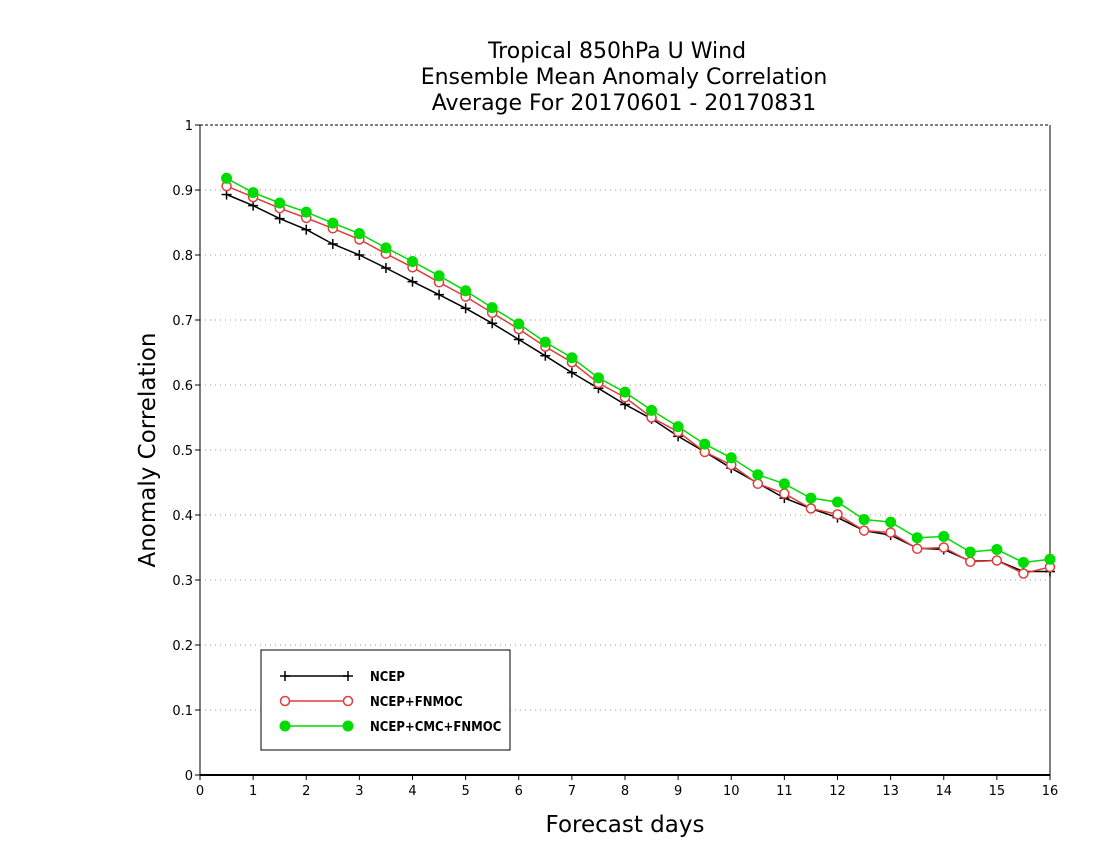 The image size is (1100, 850). I want to click on x-tick-label: 16, so click(1050, 791).